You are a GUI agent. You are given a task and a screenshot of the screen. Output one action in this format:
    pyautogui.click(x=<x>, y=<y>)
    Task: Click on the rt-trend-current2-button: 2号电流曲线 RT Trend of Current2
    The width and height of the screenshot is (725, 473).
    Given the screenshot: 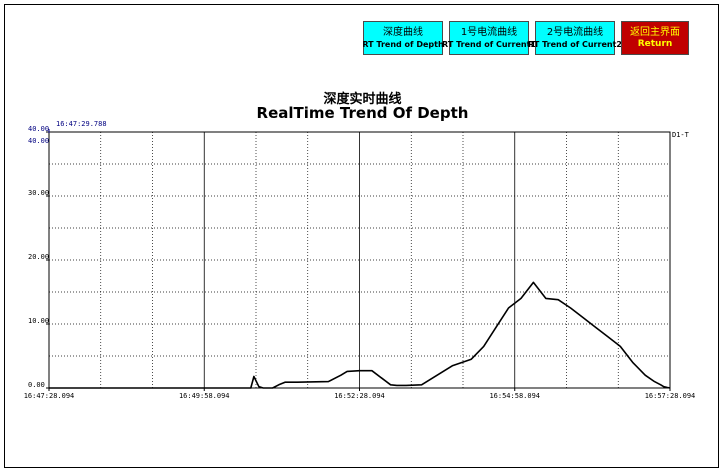 What is the action you would take?
    pyautogui.click(x=575, y=38)
    